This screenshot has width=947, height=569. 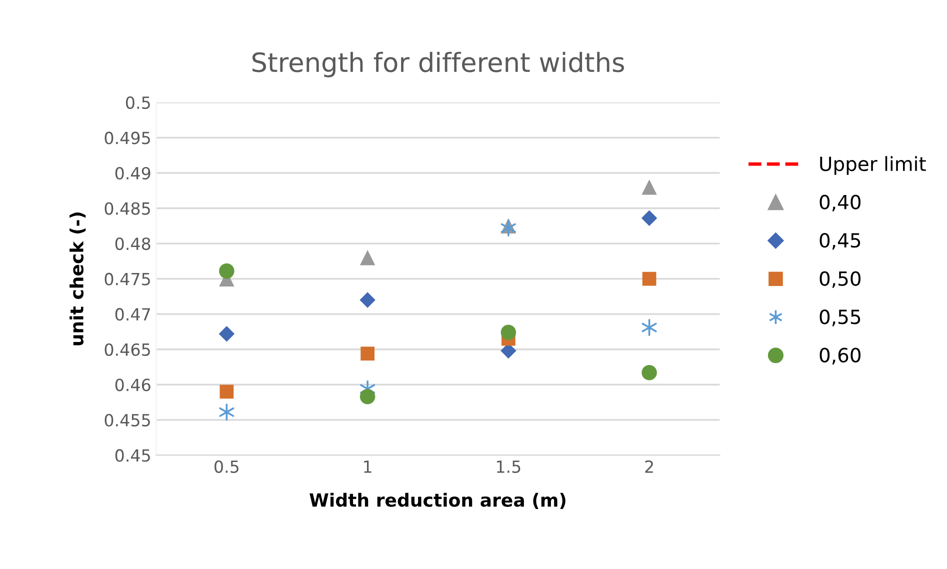 I want to click on y-tick-label: 0.475, so click(x=127, y=279).